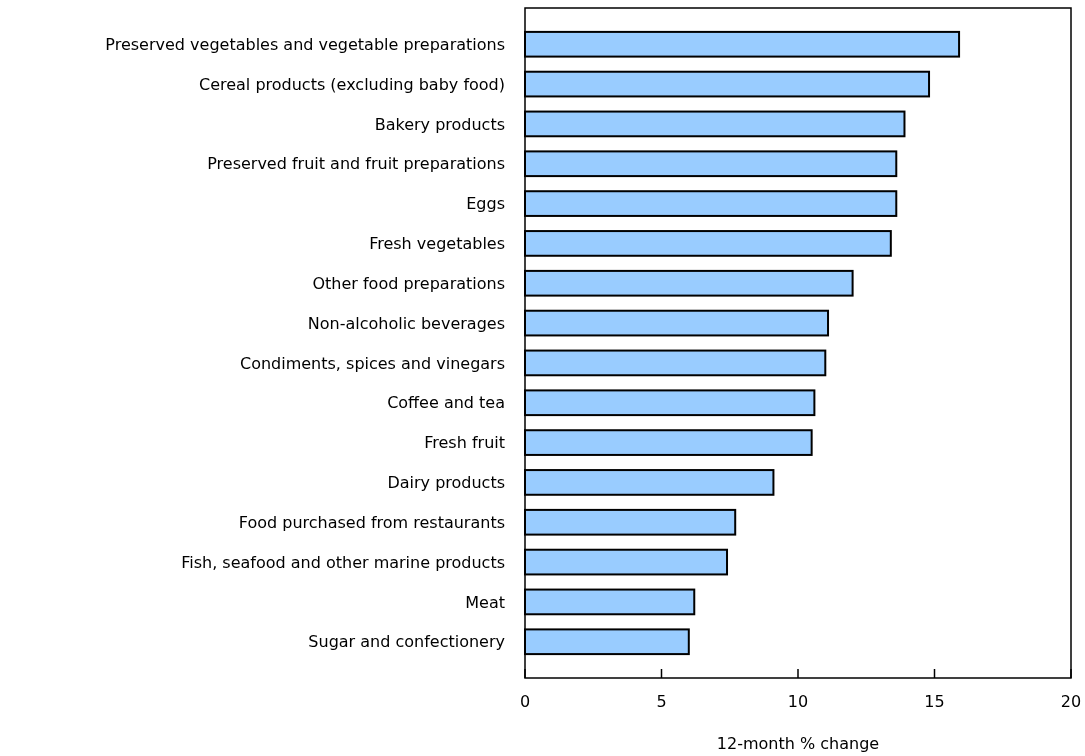  Describe the element at coordinates (446, 483) in the screenshot. I see `y-tick-label: Dairy products` at that location.